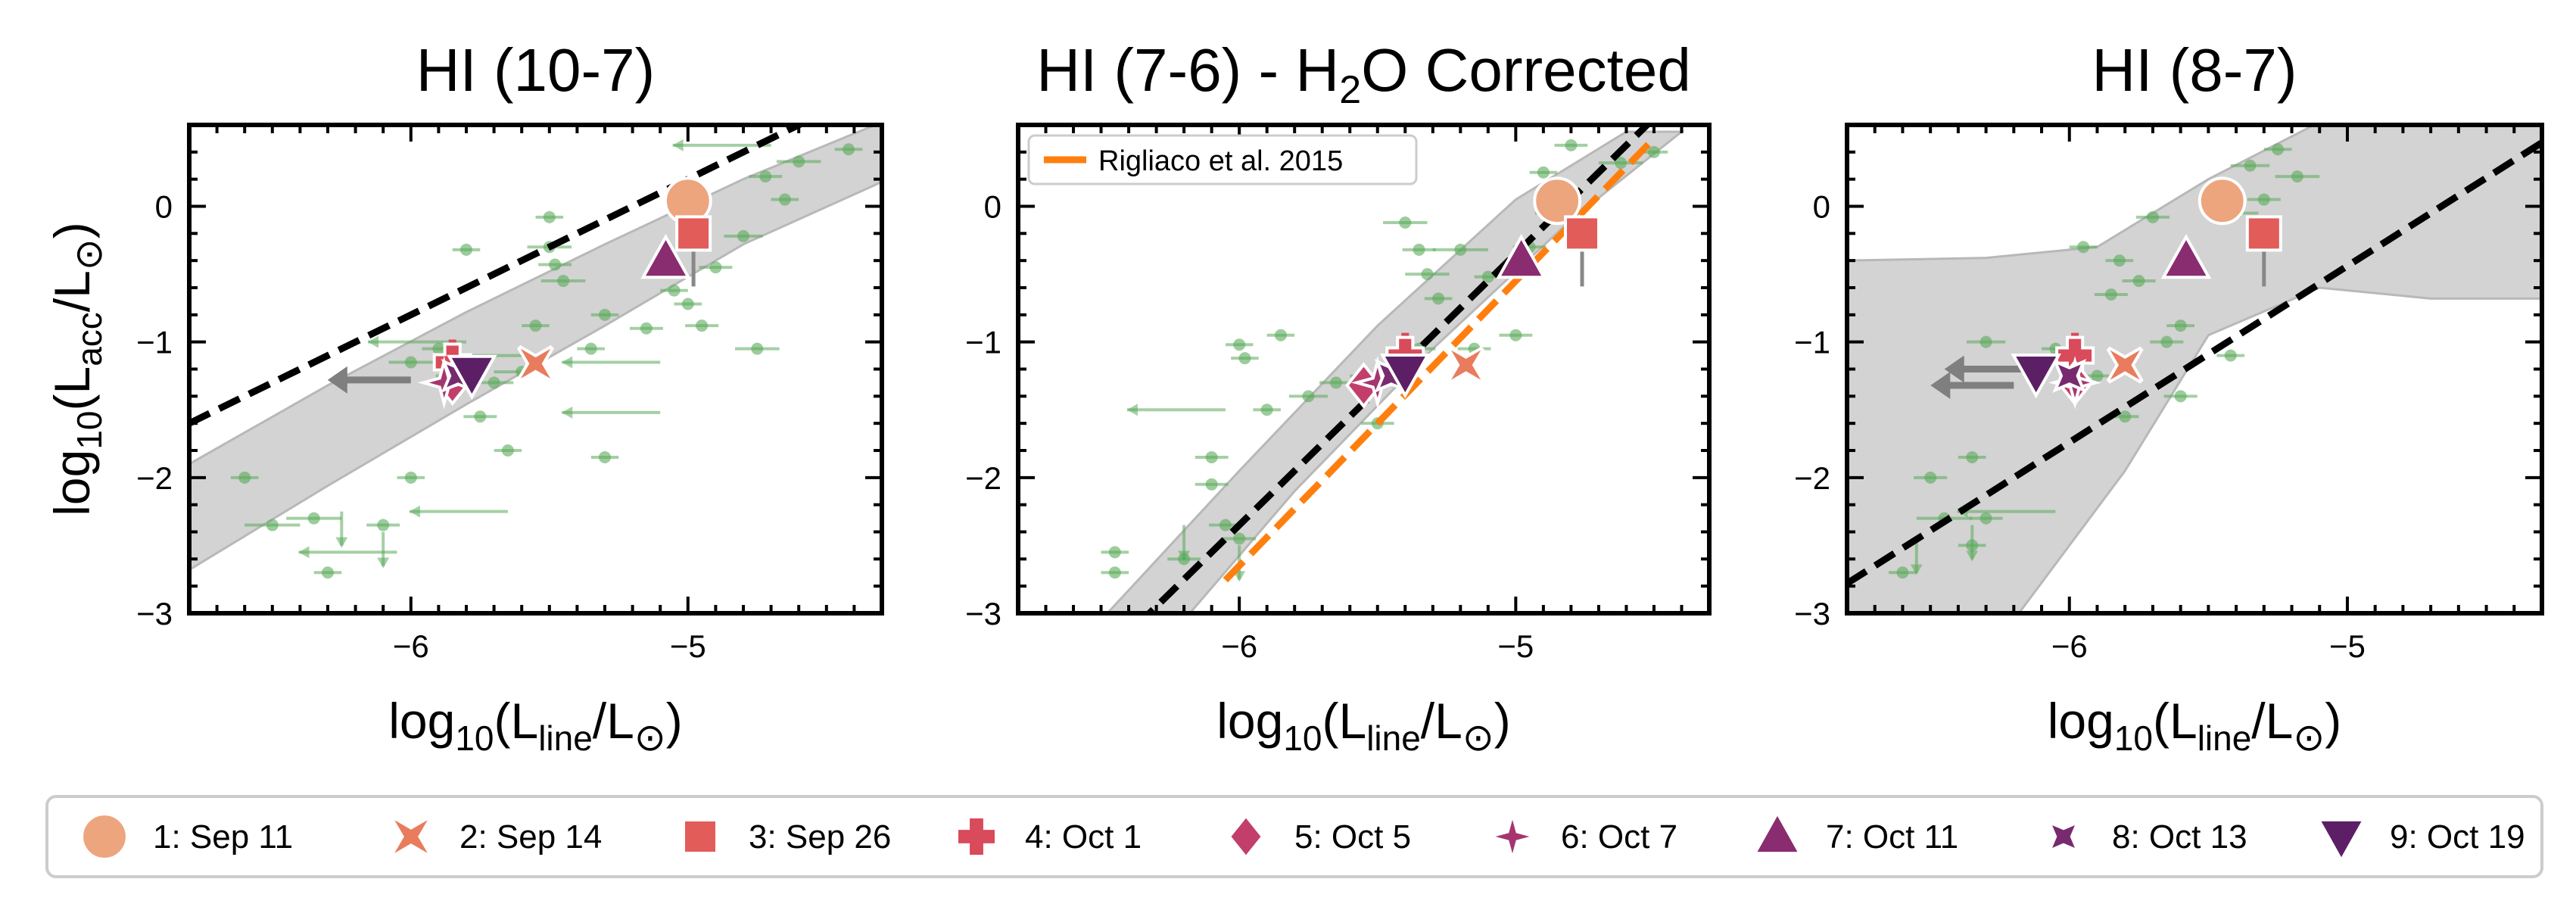 The image size is (2576, 907). I want to click on legend-item: 4: Oct 1, so click(1048, 837).